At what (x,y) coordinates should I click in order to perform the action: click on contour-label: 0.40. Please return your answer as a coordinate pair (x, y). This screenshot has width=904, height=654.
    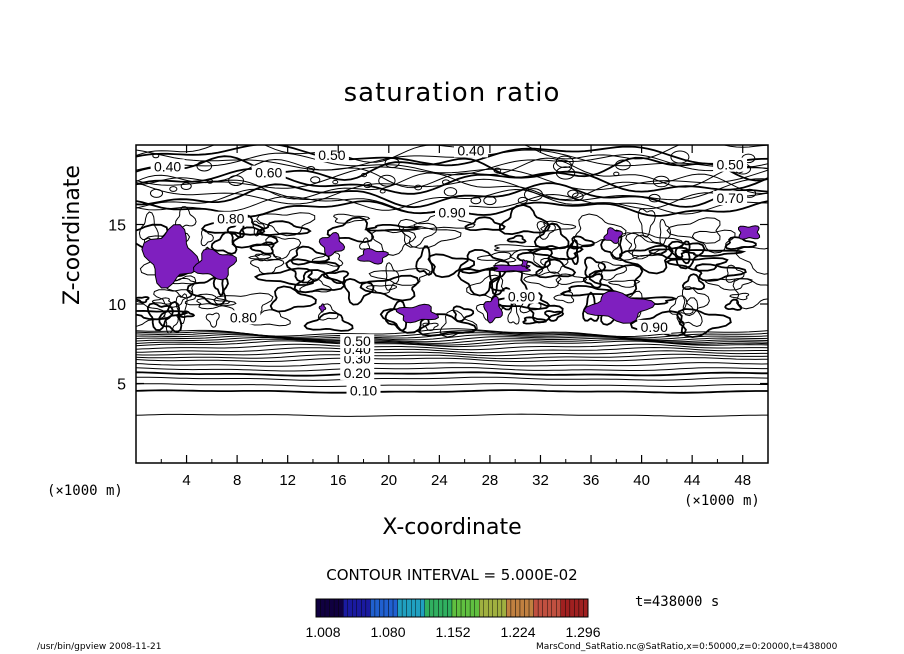
    Looking at the image, I should click on (167, 166).